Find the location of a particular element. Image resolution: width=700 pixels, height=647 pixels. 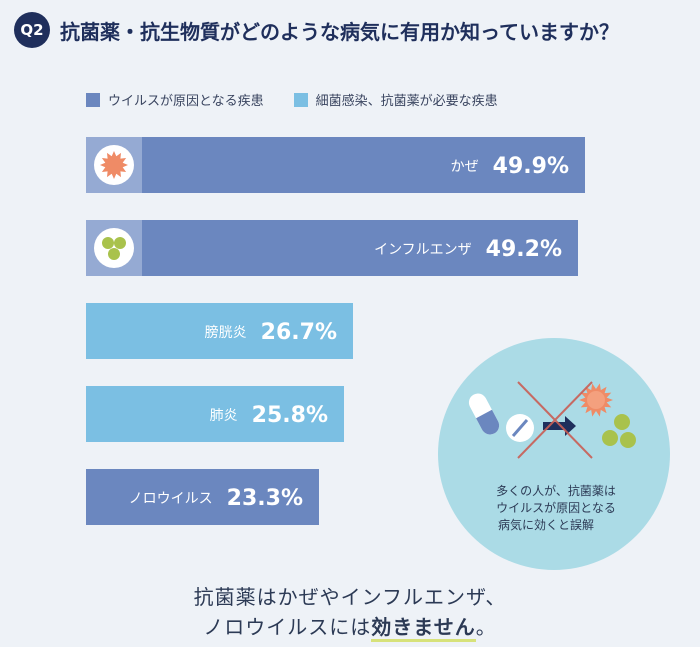

legend-item-virus: ウイルスが原因となる疾患 is located at coordinates (175, 99).